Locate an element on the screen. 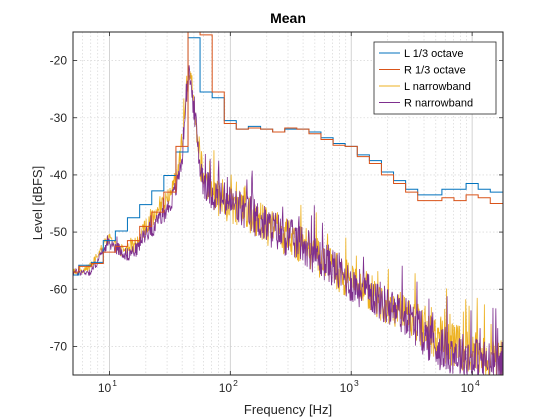 This screenshot has width=560, height=420. y-tick-label: -20 is located at coordinates (59, 61).